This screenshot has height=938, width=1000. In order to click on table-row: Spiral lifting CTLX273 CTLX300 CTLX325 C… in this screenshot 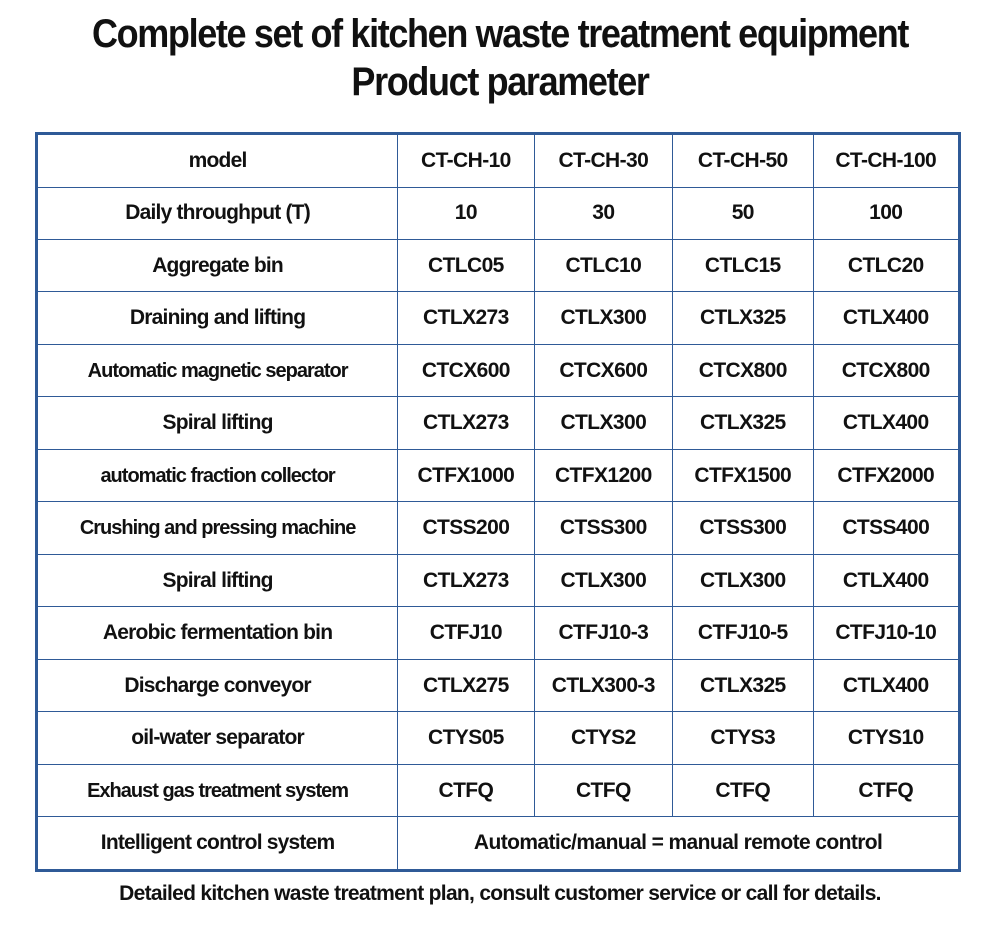, I will do `click(497, 423)`.